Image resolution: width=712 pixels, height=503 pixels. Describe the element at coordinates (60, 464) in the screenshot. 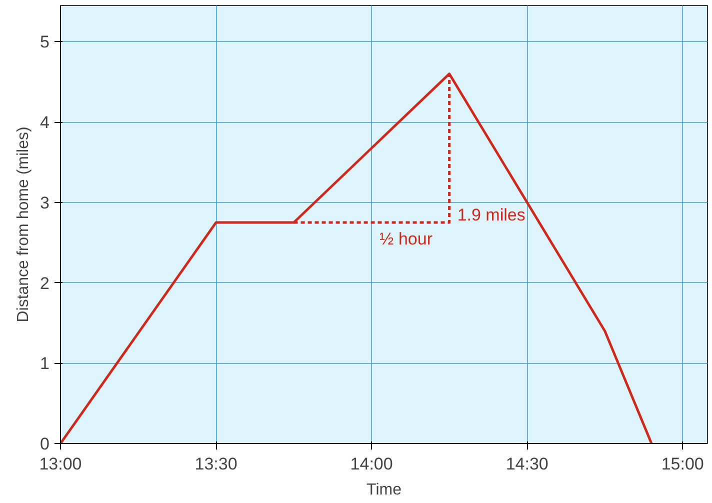

I see `x-tick-label: 13:00` at that location.